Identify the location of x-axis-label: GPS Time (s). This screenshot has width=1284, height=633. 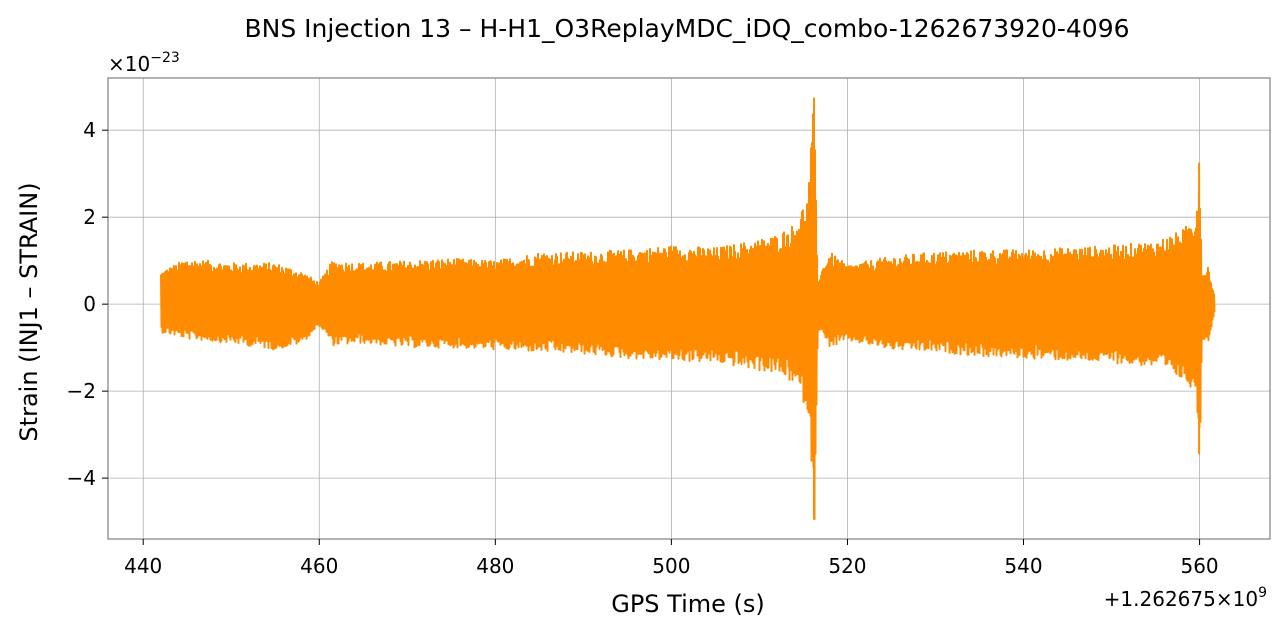
(688, 604).